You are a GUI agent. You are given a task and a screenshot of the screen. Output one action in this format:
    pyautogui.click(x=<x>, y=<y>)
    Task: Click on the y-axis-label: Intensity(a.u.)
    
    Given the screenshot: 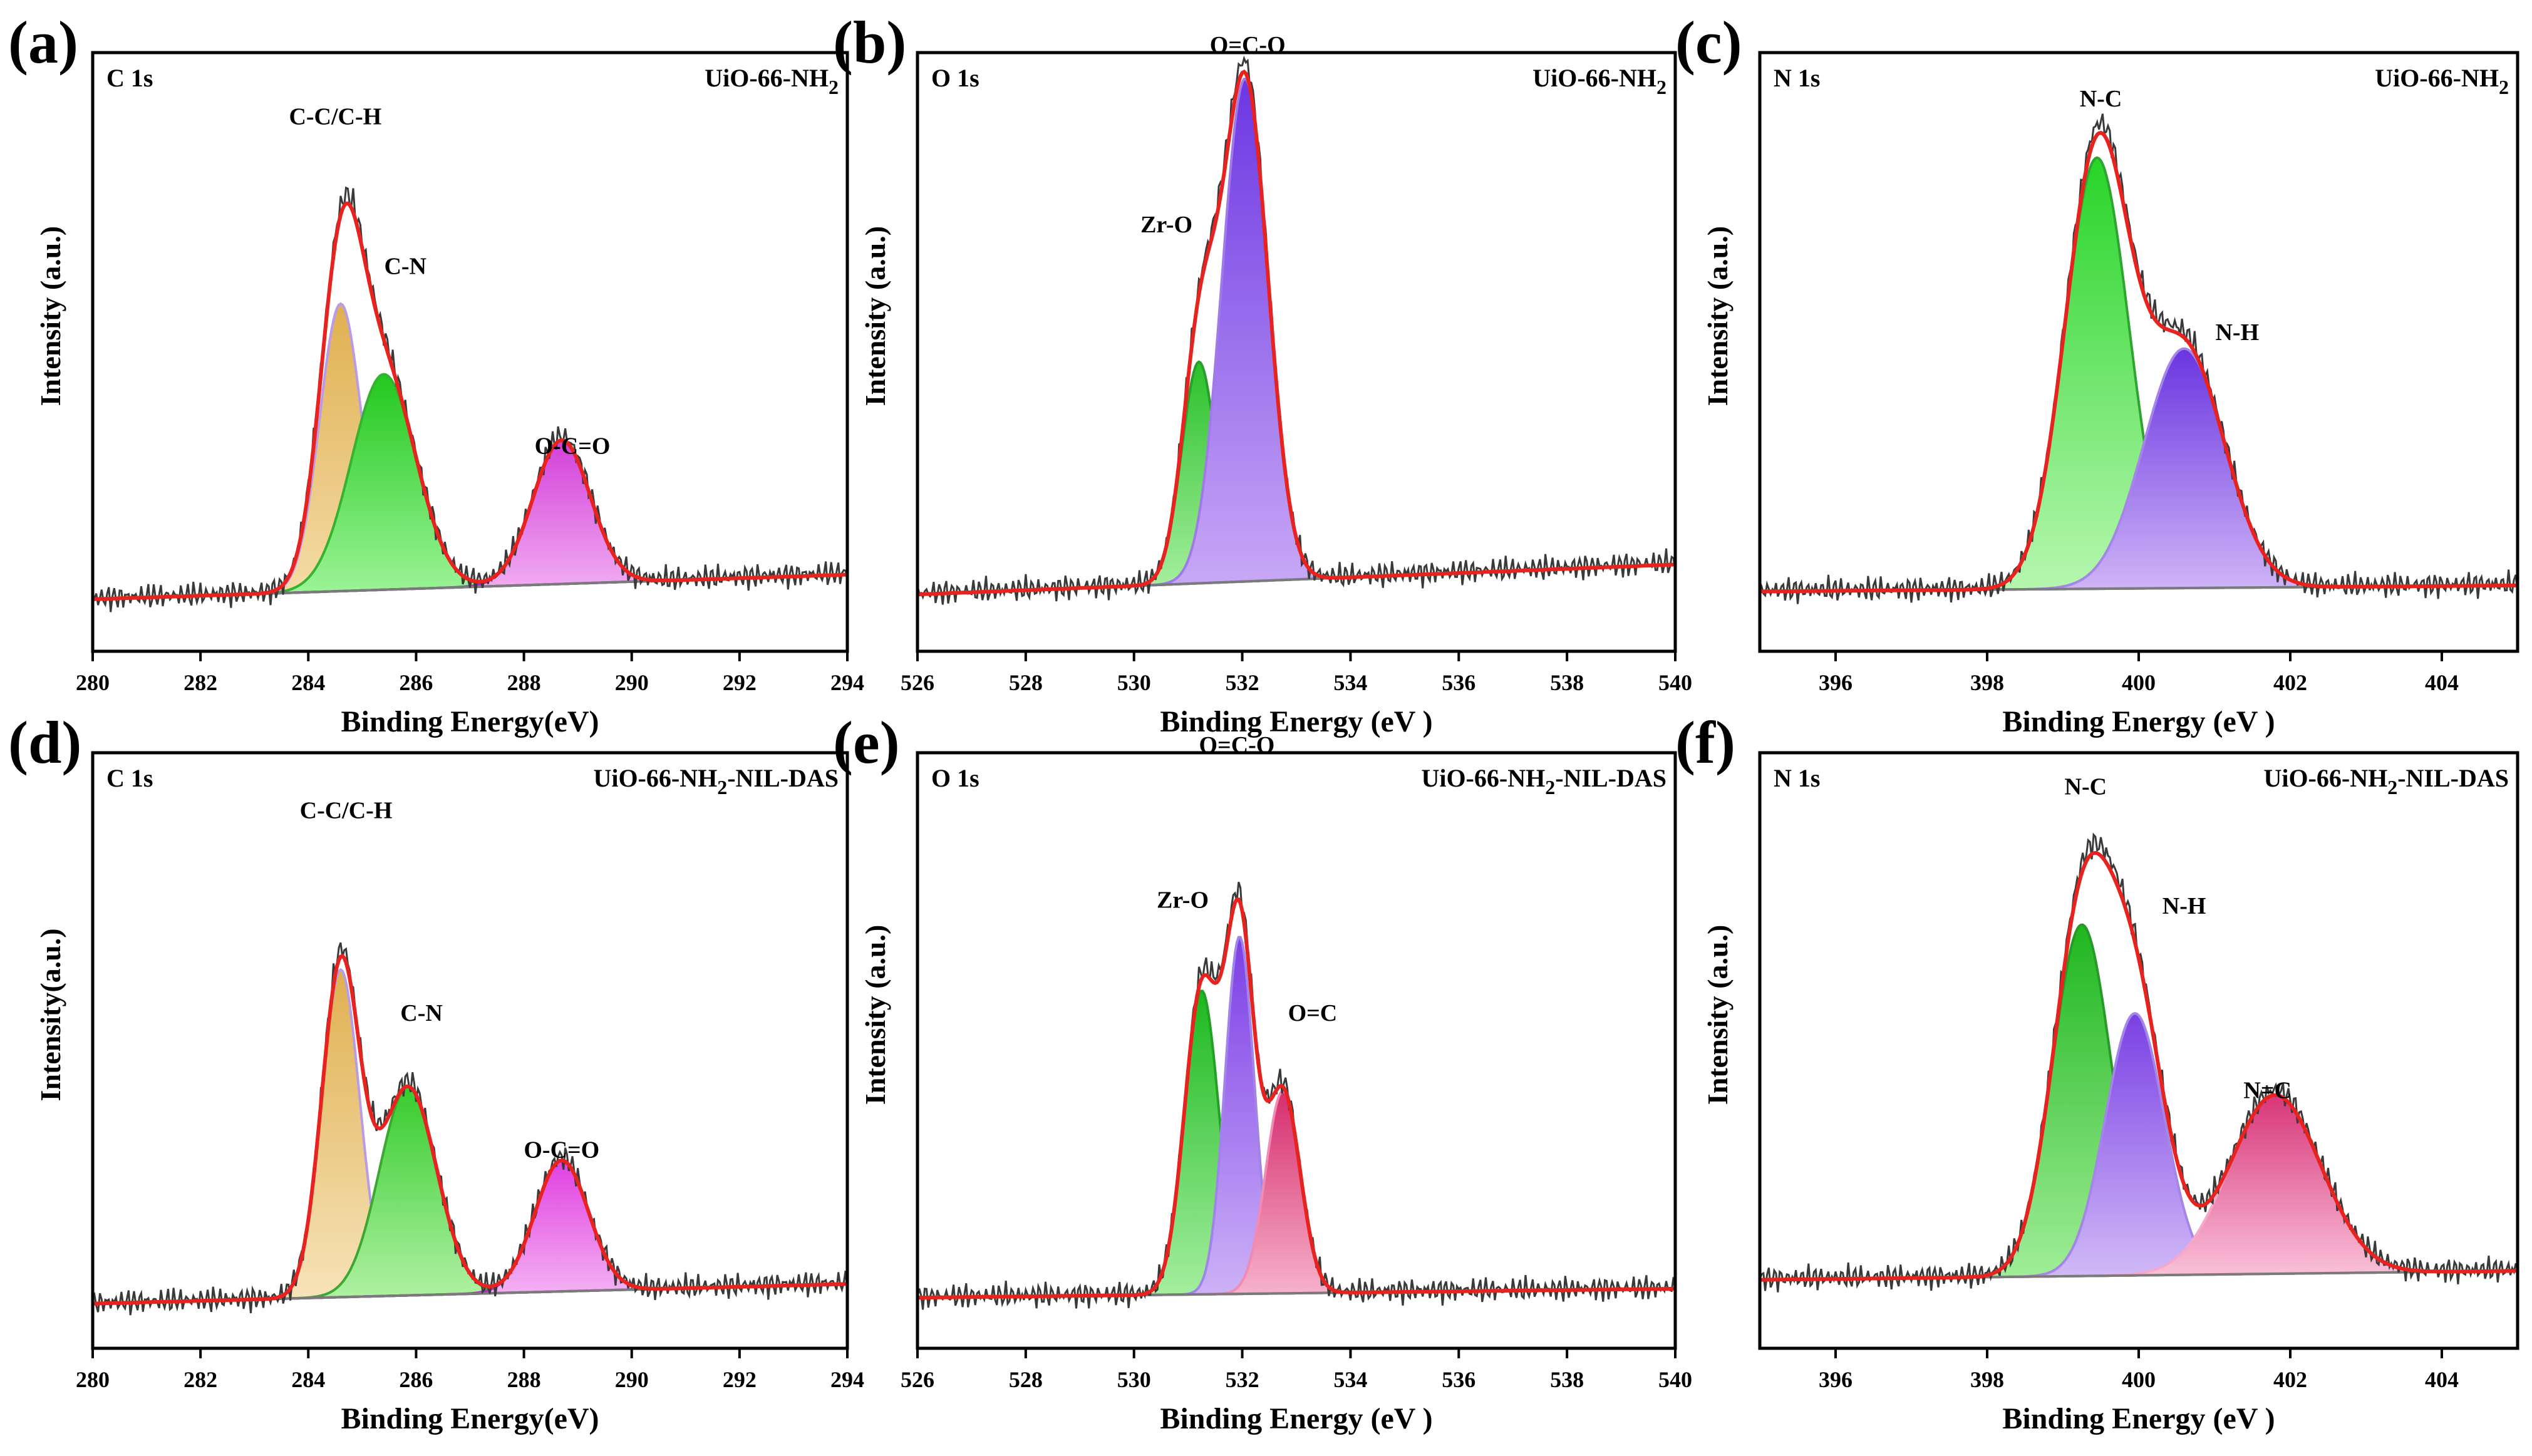 What is the action you would take?
    pyautogui.click(x=50, y=1014)
    